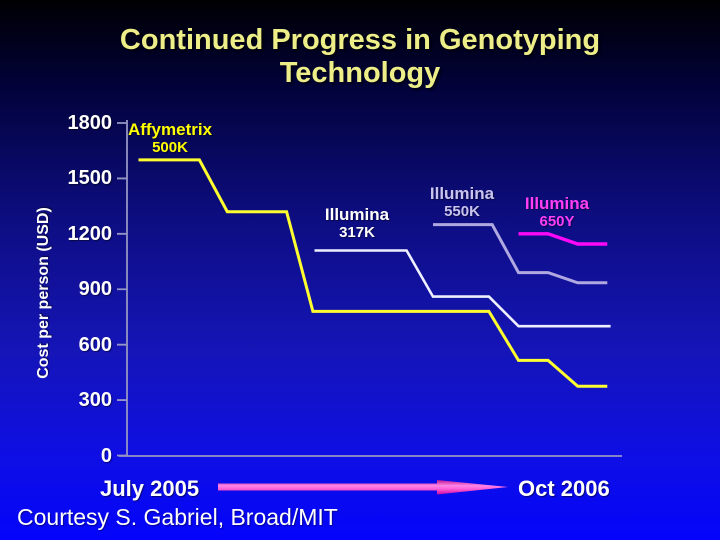 This screenshot has height=540, width=720. Describe the element at coordinates (95, 400) in the screenshot. I see `y-tick-label-300: 300` at that location.